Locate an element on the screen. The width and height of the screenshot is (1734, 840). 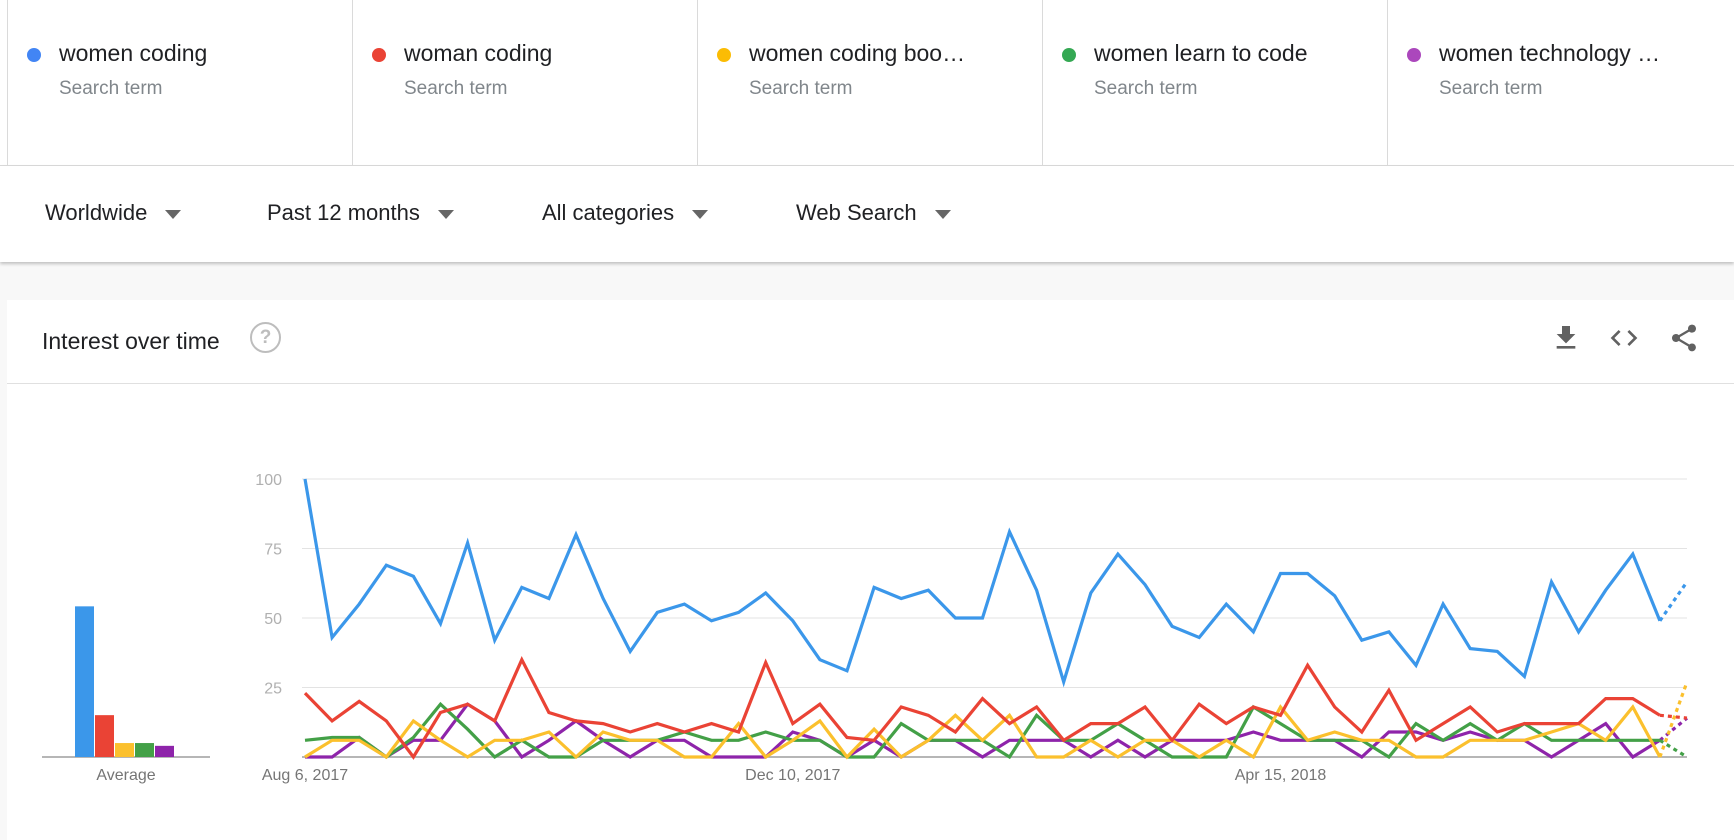
region-dropdown-label: Worldwide is located at coordinates (96, 212).